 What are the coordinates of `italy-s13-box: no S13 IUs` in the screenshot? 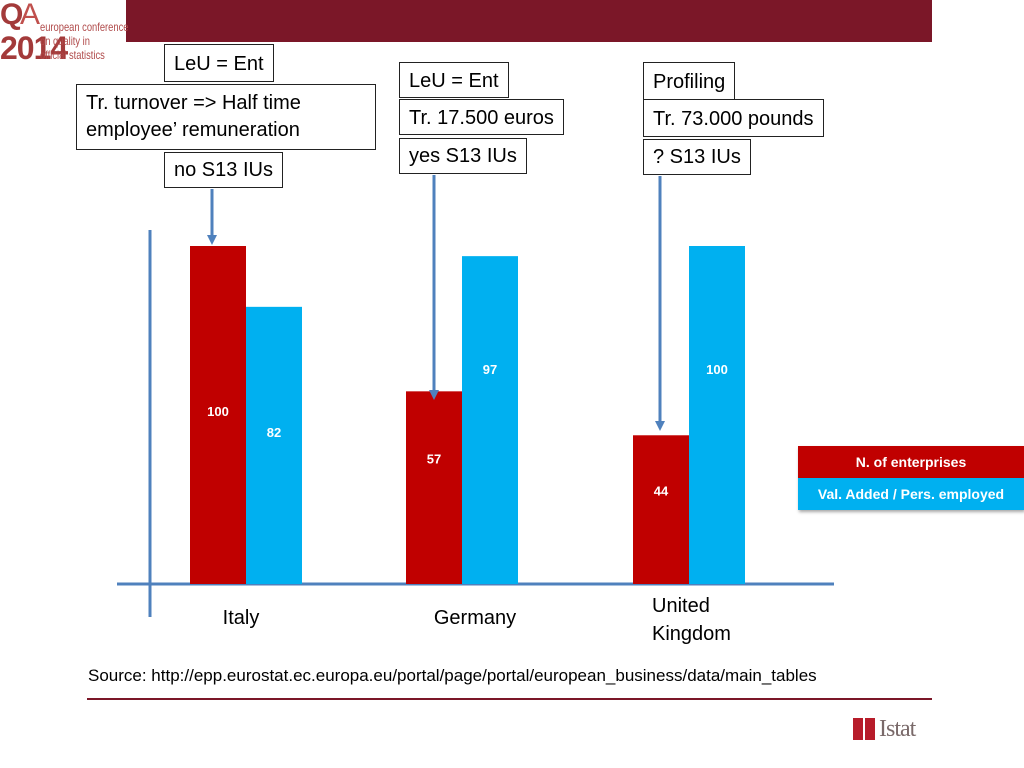 It's located at (223, 170).